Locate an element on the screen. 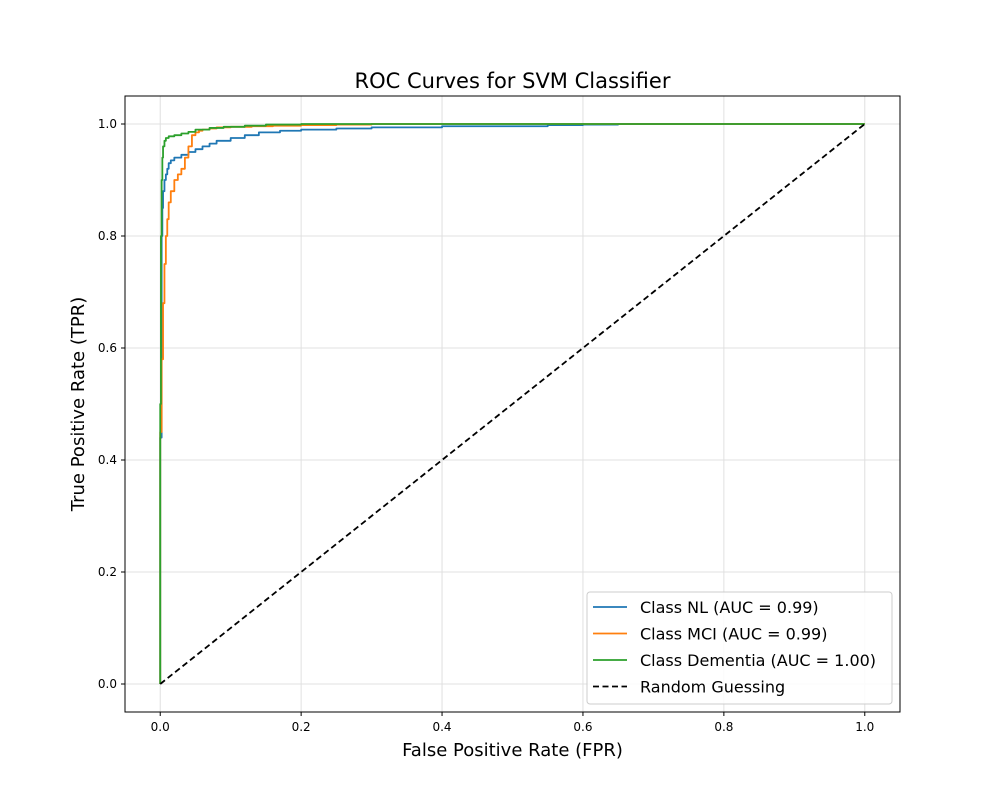  x-tick-label: 0.8 is located at coordinates (723, 727).